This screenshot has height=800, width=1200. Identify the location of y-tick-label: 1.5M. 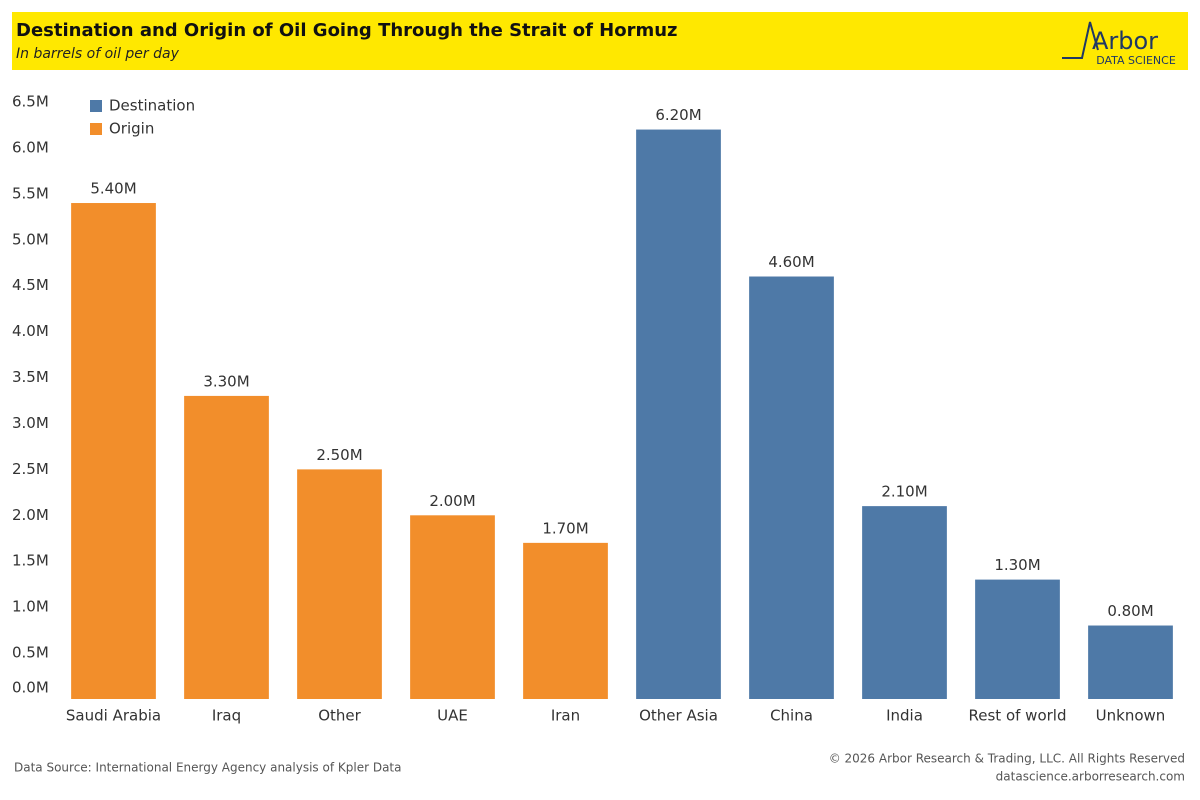
(30, 561).